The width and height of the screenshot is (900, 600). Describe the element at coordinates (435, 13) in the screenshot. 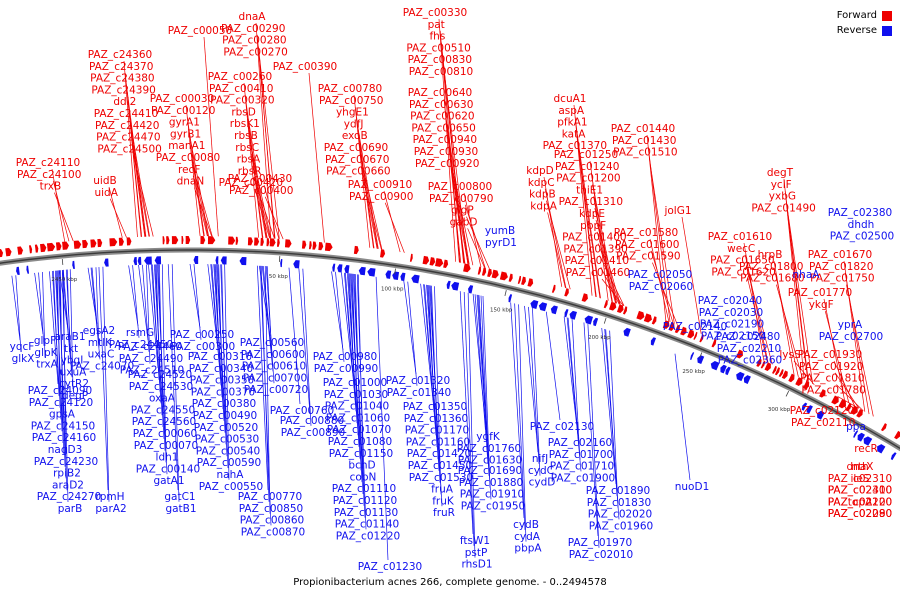

I see `forward-gene-label: PAZ_c00330` at that location.